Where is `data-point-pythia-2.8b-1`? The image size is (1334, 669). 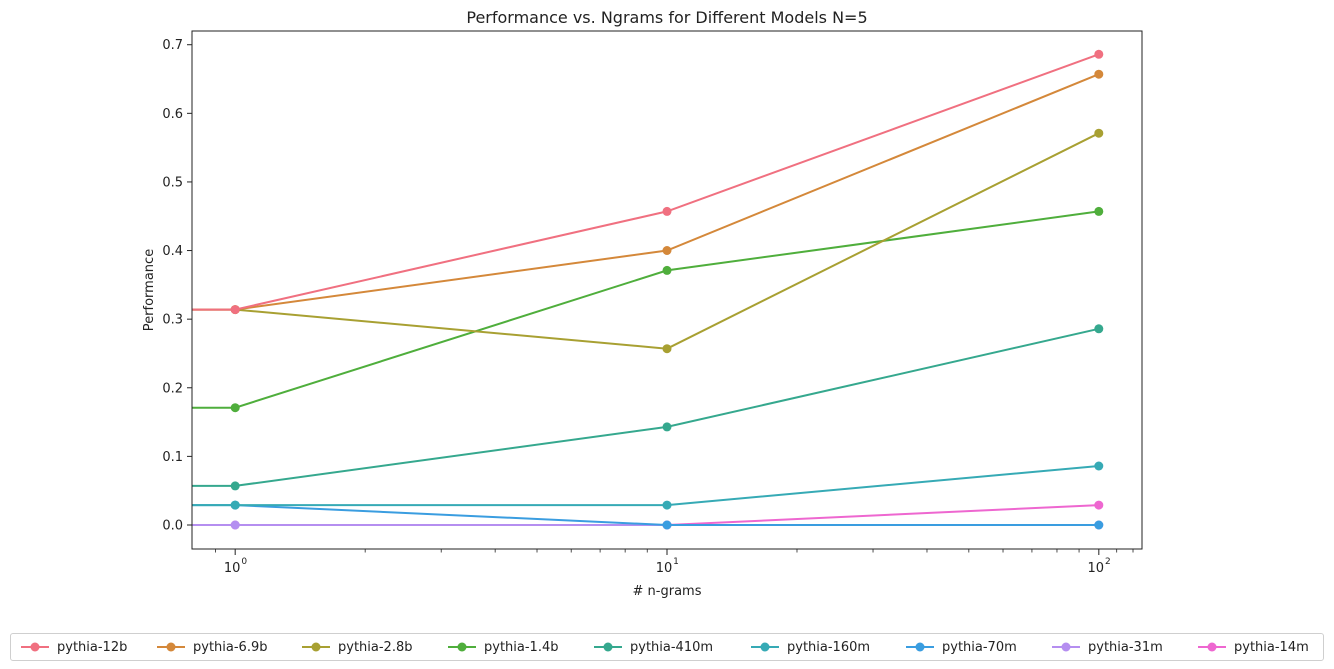
data-point-pythia-2.8b-1 is located at coordinates (667, 349).